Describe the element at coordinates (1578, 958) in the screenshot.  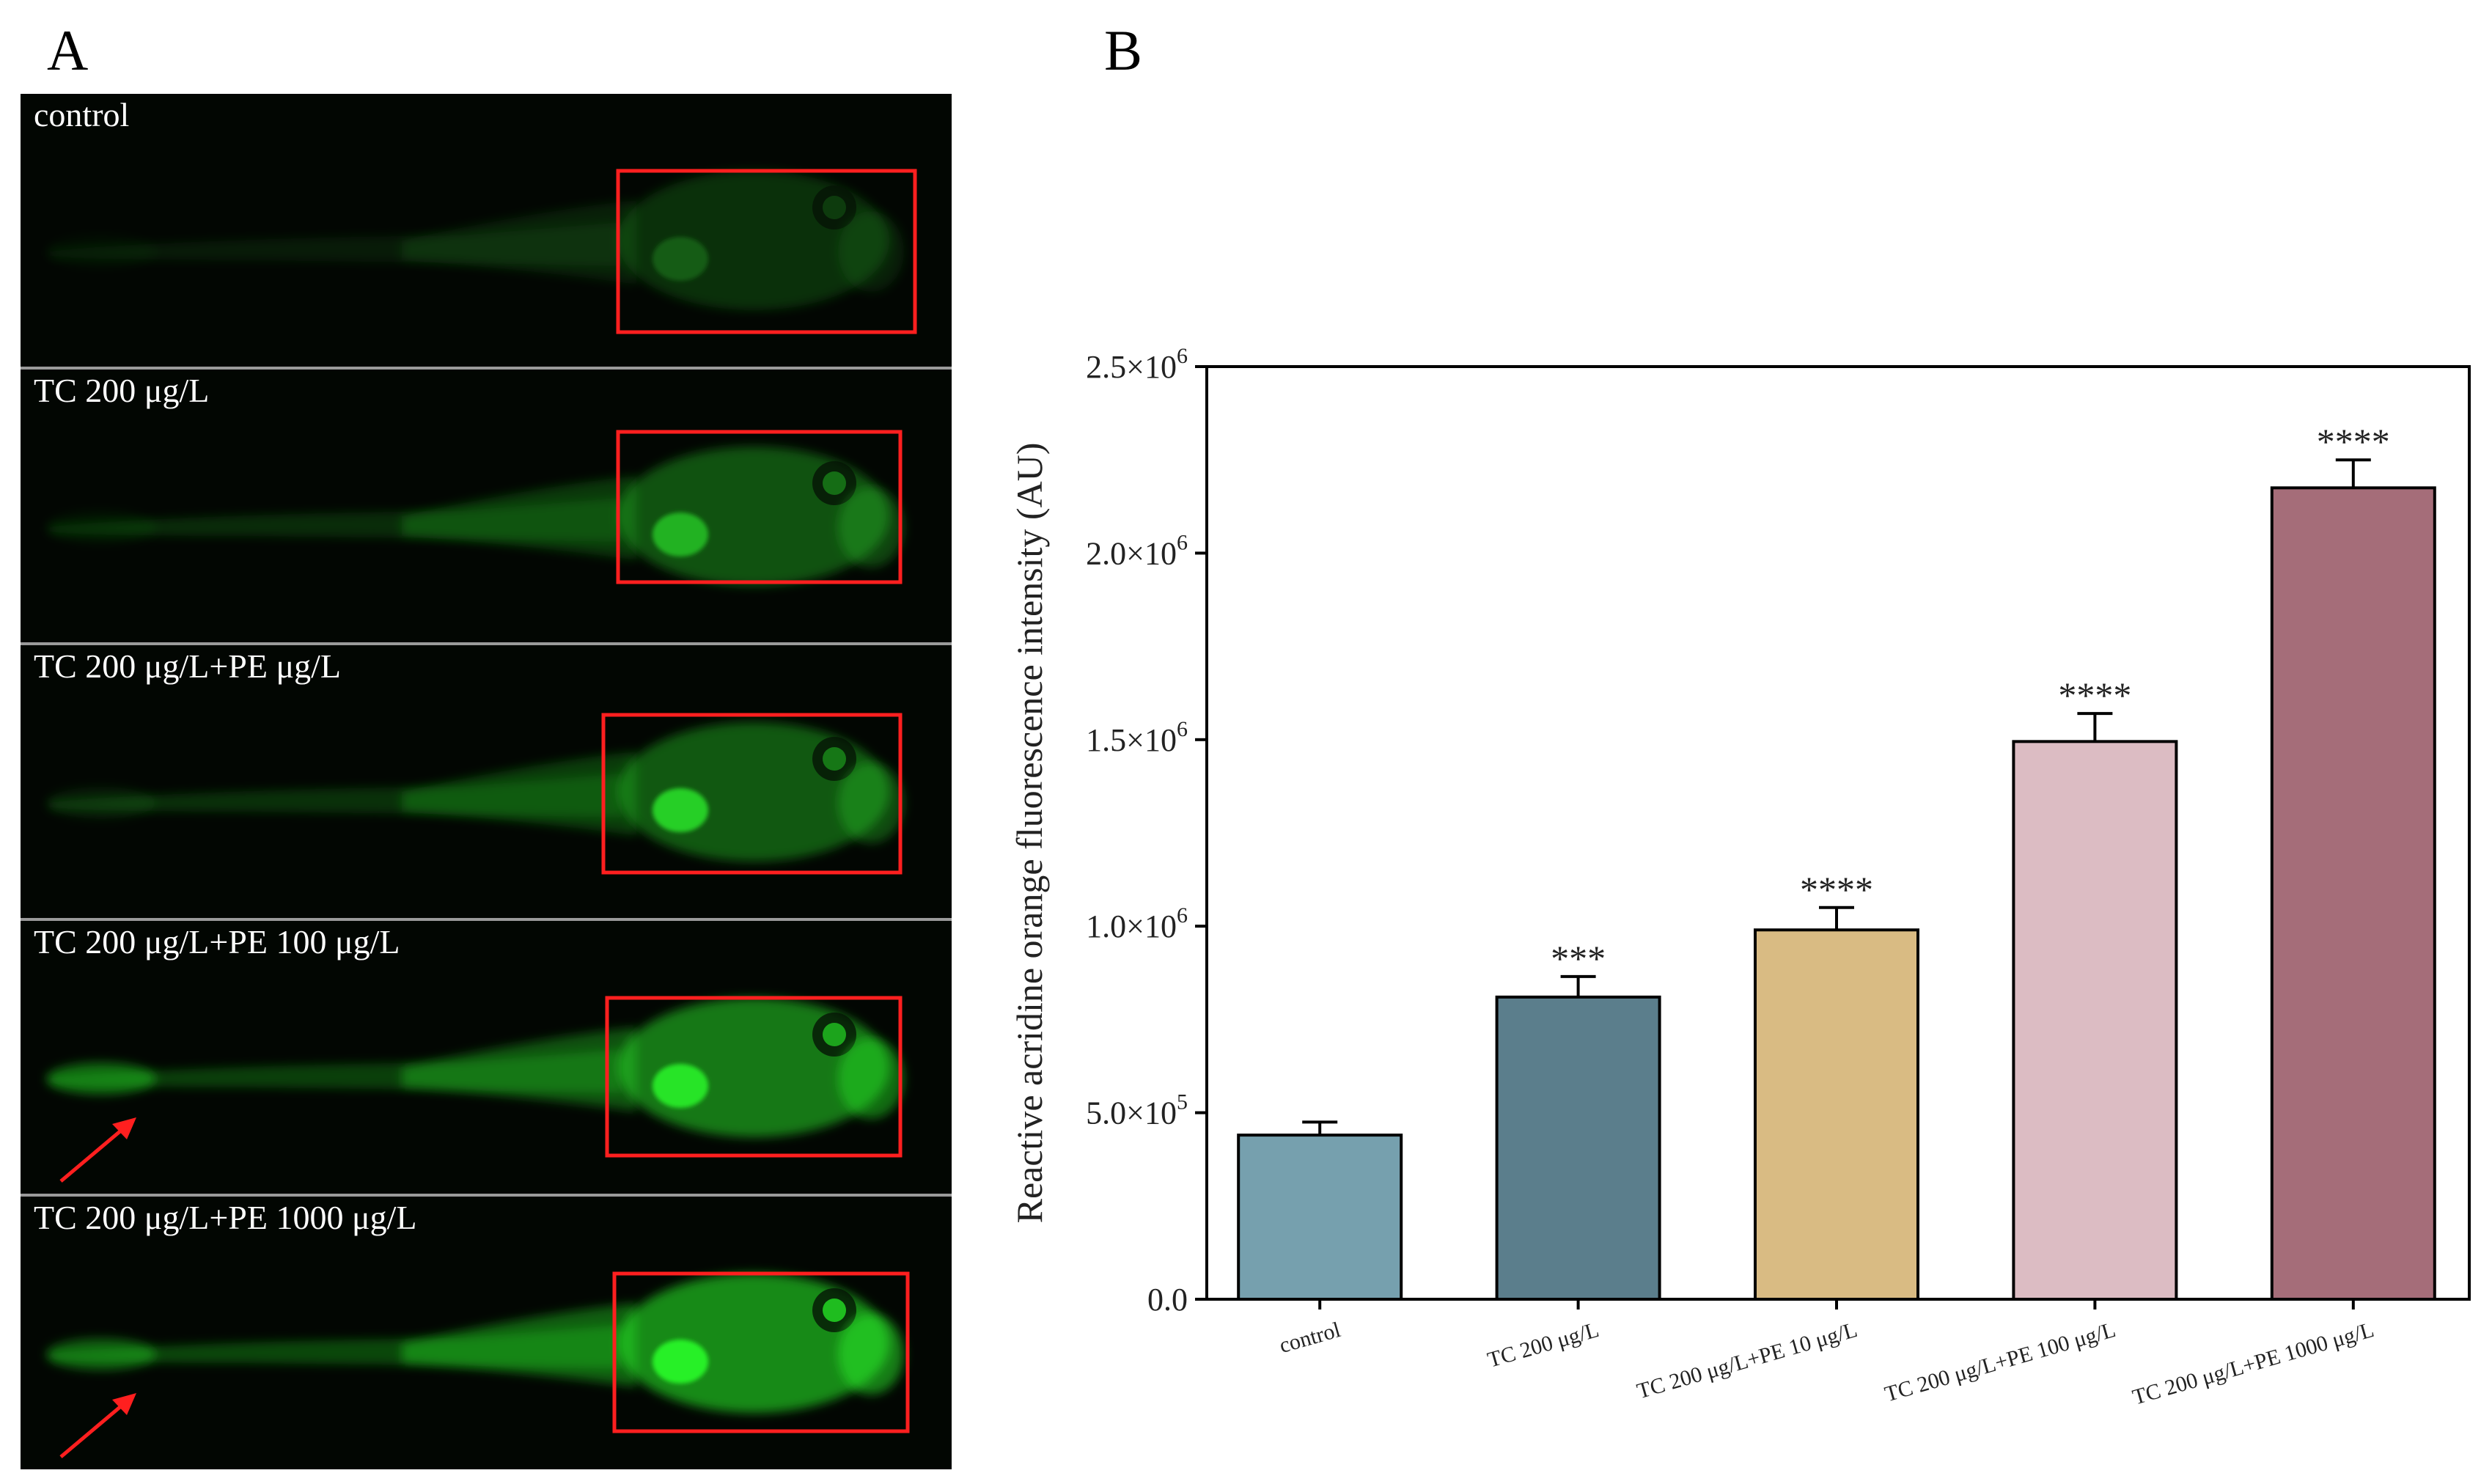
I see `significance-label: ***` at that location.